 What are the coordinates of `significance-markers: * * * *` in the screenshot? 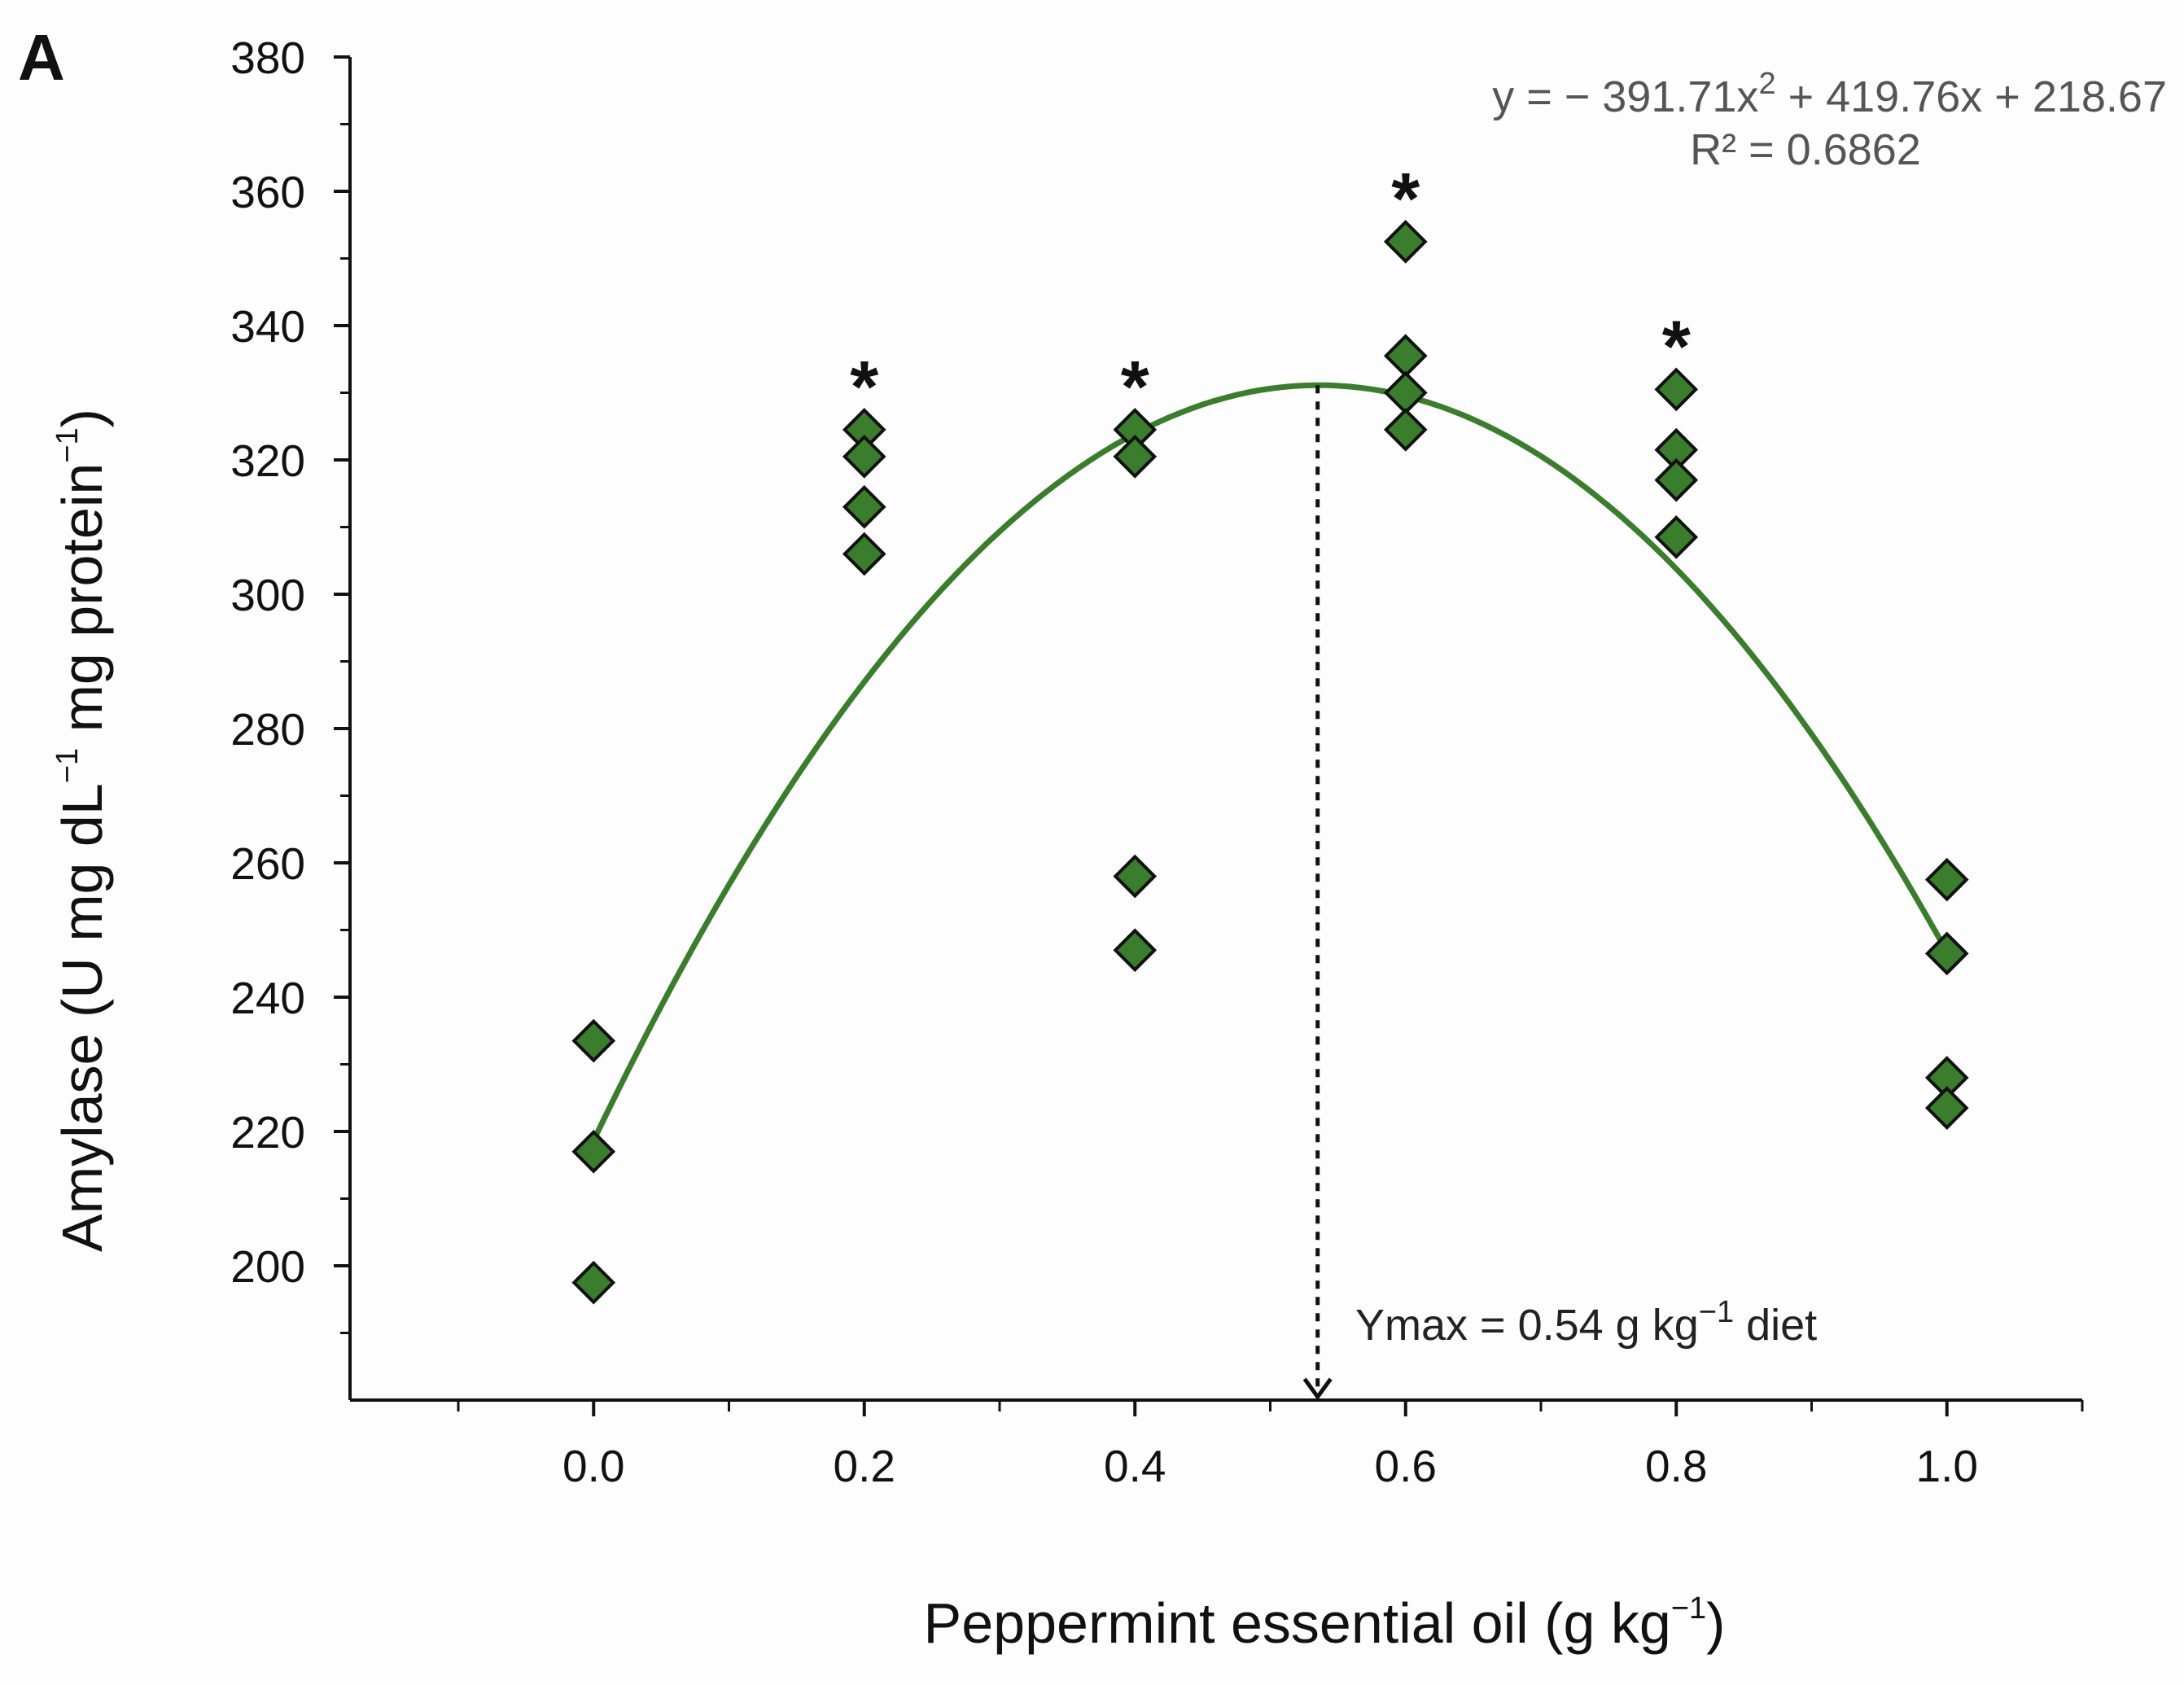 It's located at (1270, 293).